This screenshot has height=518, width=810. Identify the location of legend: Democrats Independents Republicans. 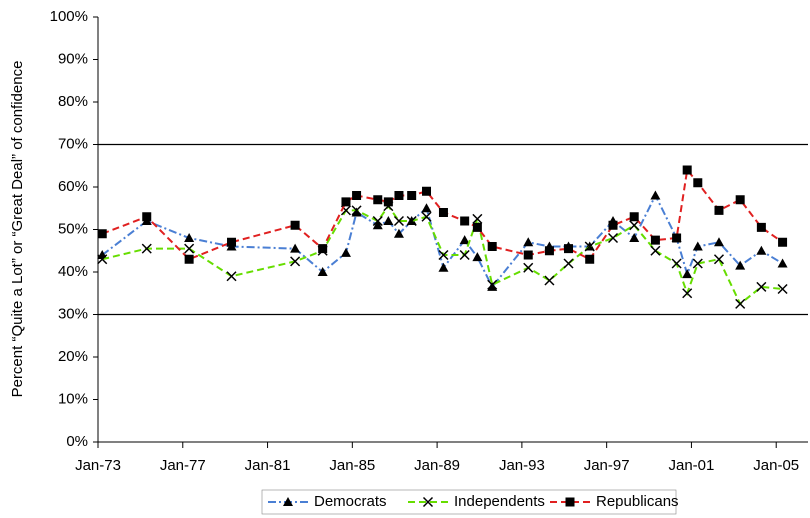
(470, 502).